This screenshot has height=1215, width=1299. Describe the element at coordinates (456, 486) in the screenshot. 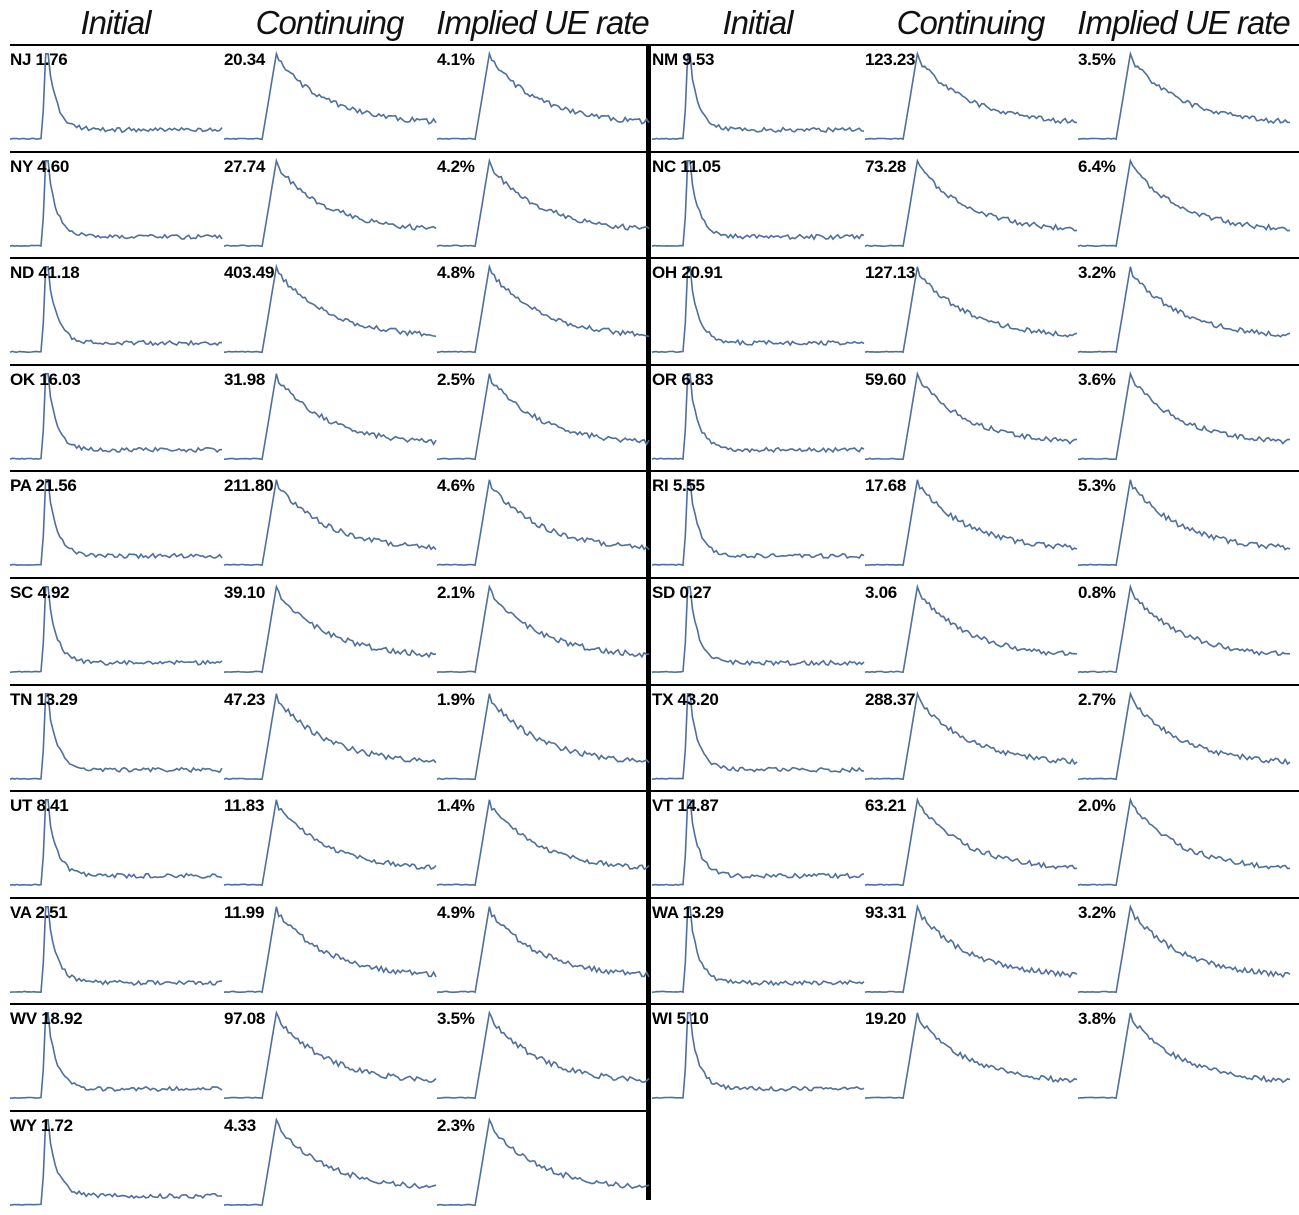

I see `cell-label: 4.6%` at that location.